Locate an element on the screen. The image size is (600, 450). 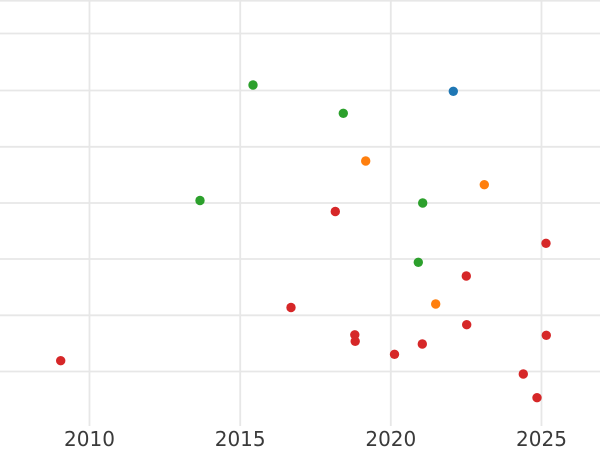
x-tick-label: 2015 is located at coordinates (240, 438).